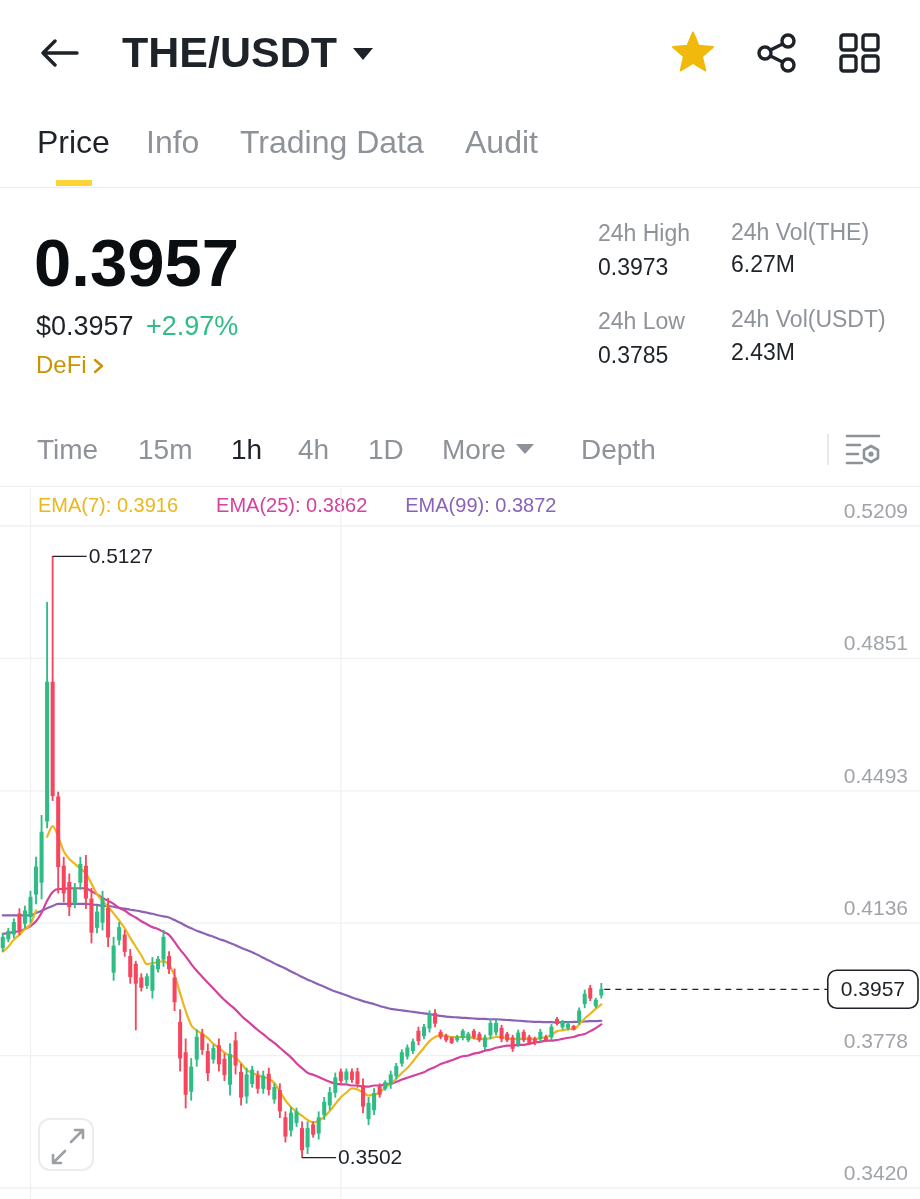 The height and width of the screenshot is (1199, 920). Describe the element at coordinates (633, 355) in the screenshot. I see `text: 0.3785` at that location.